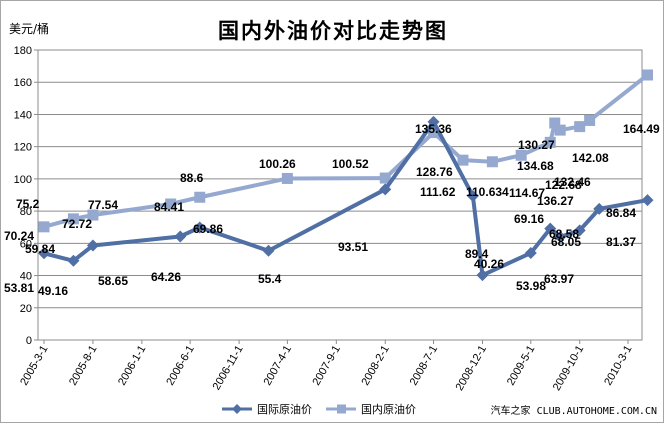  What do you see at coordinates (527, 193) in the screenshot?
I see `data-label: 114.67` at bounding box center [527, 193].